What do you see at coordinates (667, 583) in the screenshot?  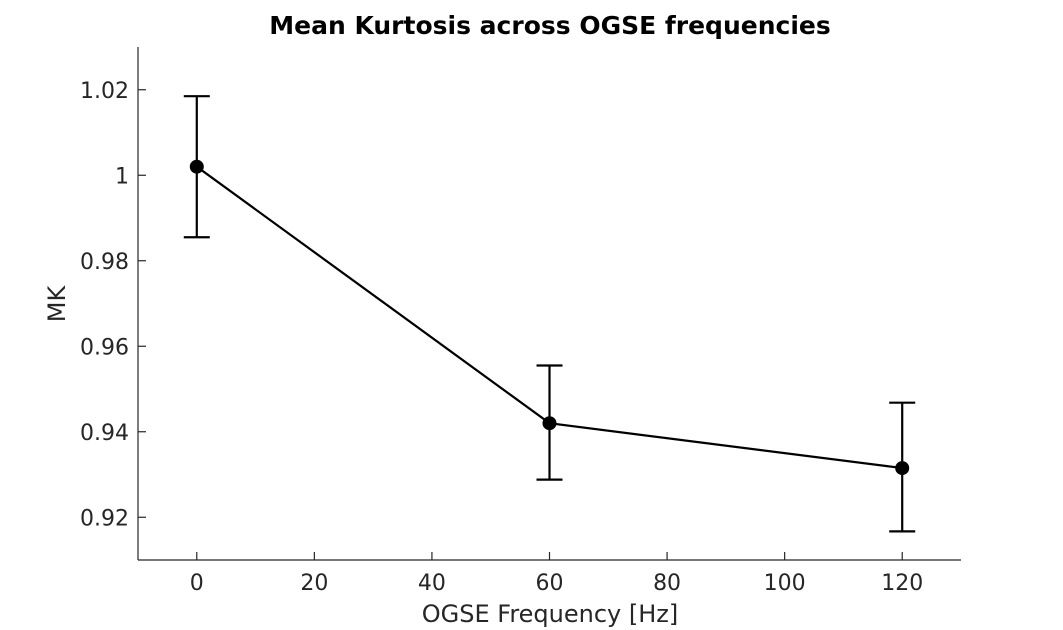 I see `x-tick-label: 80` at bounding box center [667, 583].